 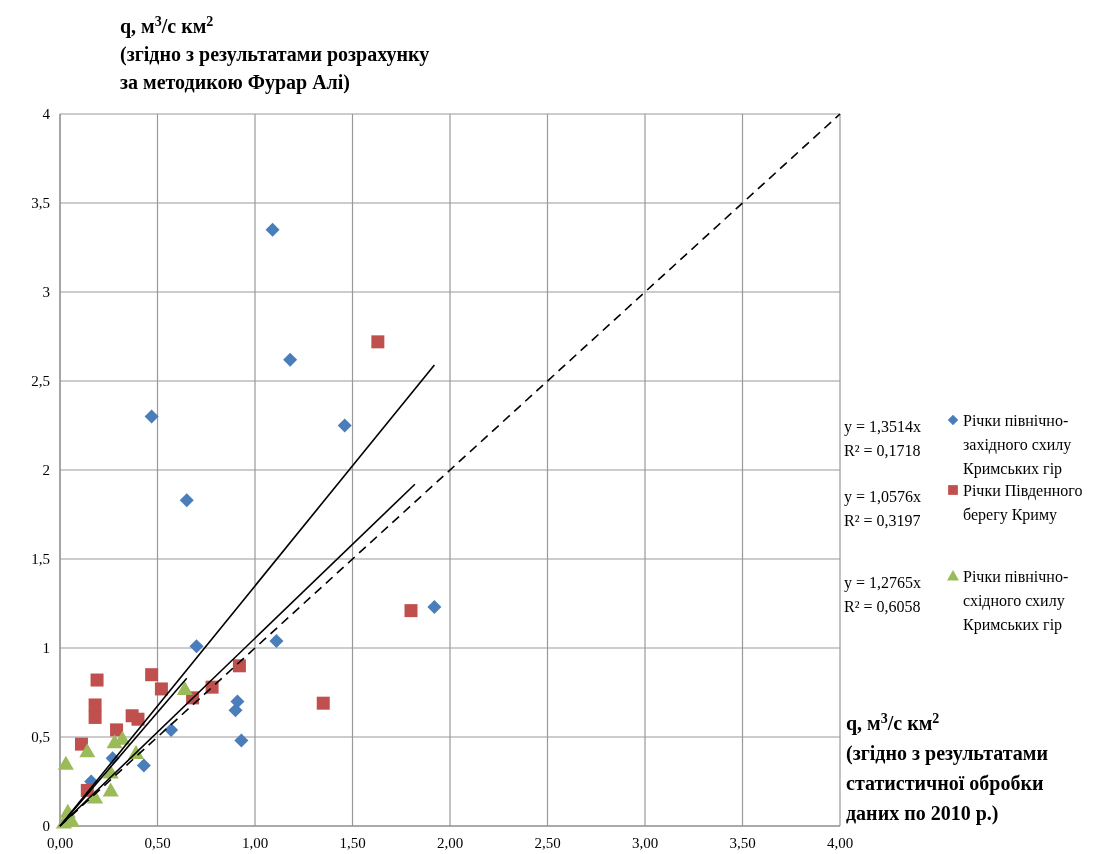 I want to click on legend-label: Річки північно-західного схилу Кримських гір, so click(x=1017, y=445).